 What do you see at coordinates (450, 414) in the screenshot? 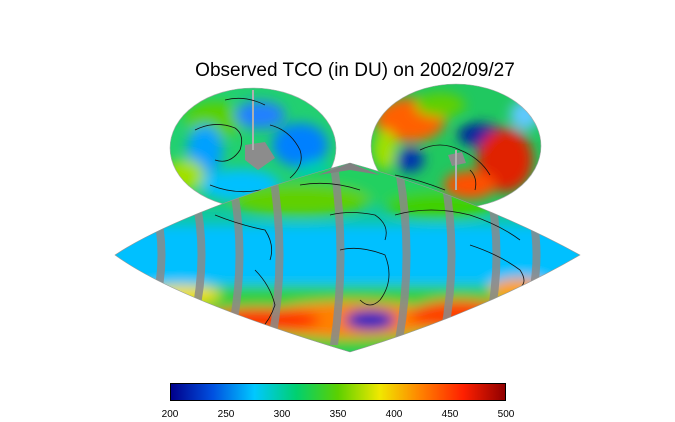
I see `color-scale-tick: 450` at bounding box center [450, 414].